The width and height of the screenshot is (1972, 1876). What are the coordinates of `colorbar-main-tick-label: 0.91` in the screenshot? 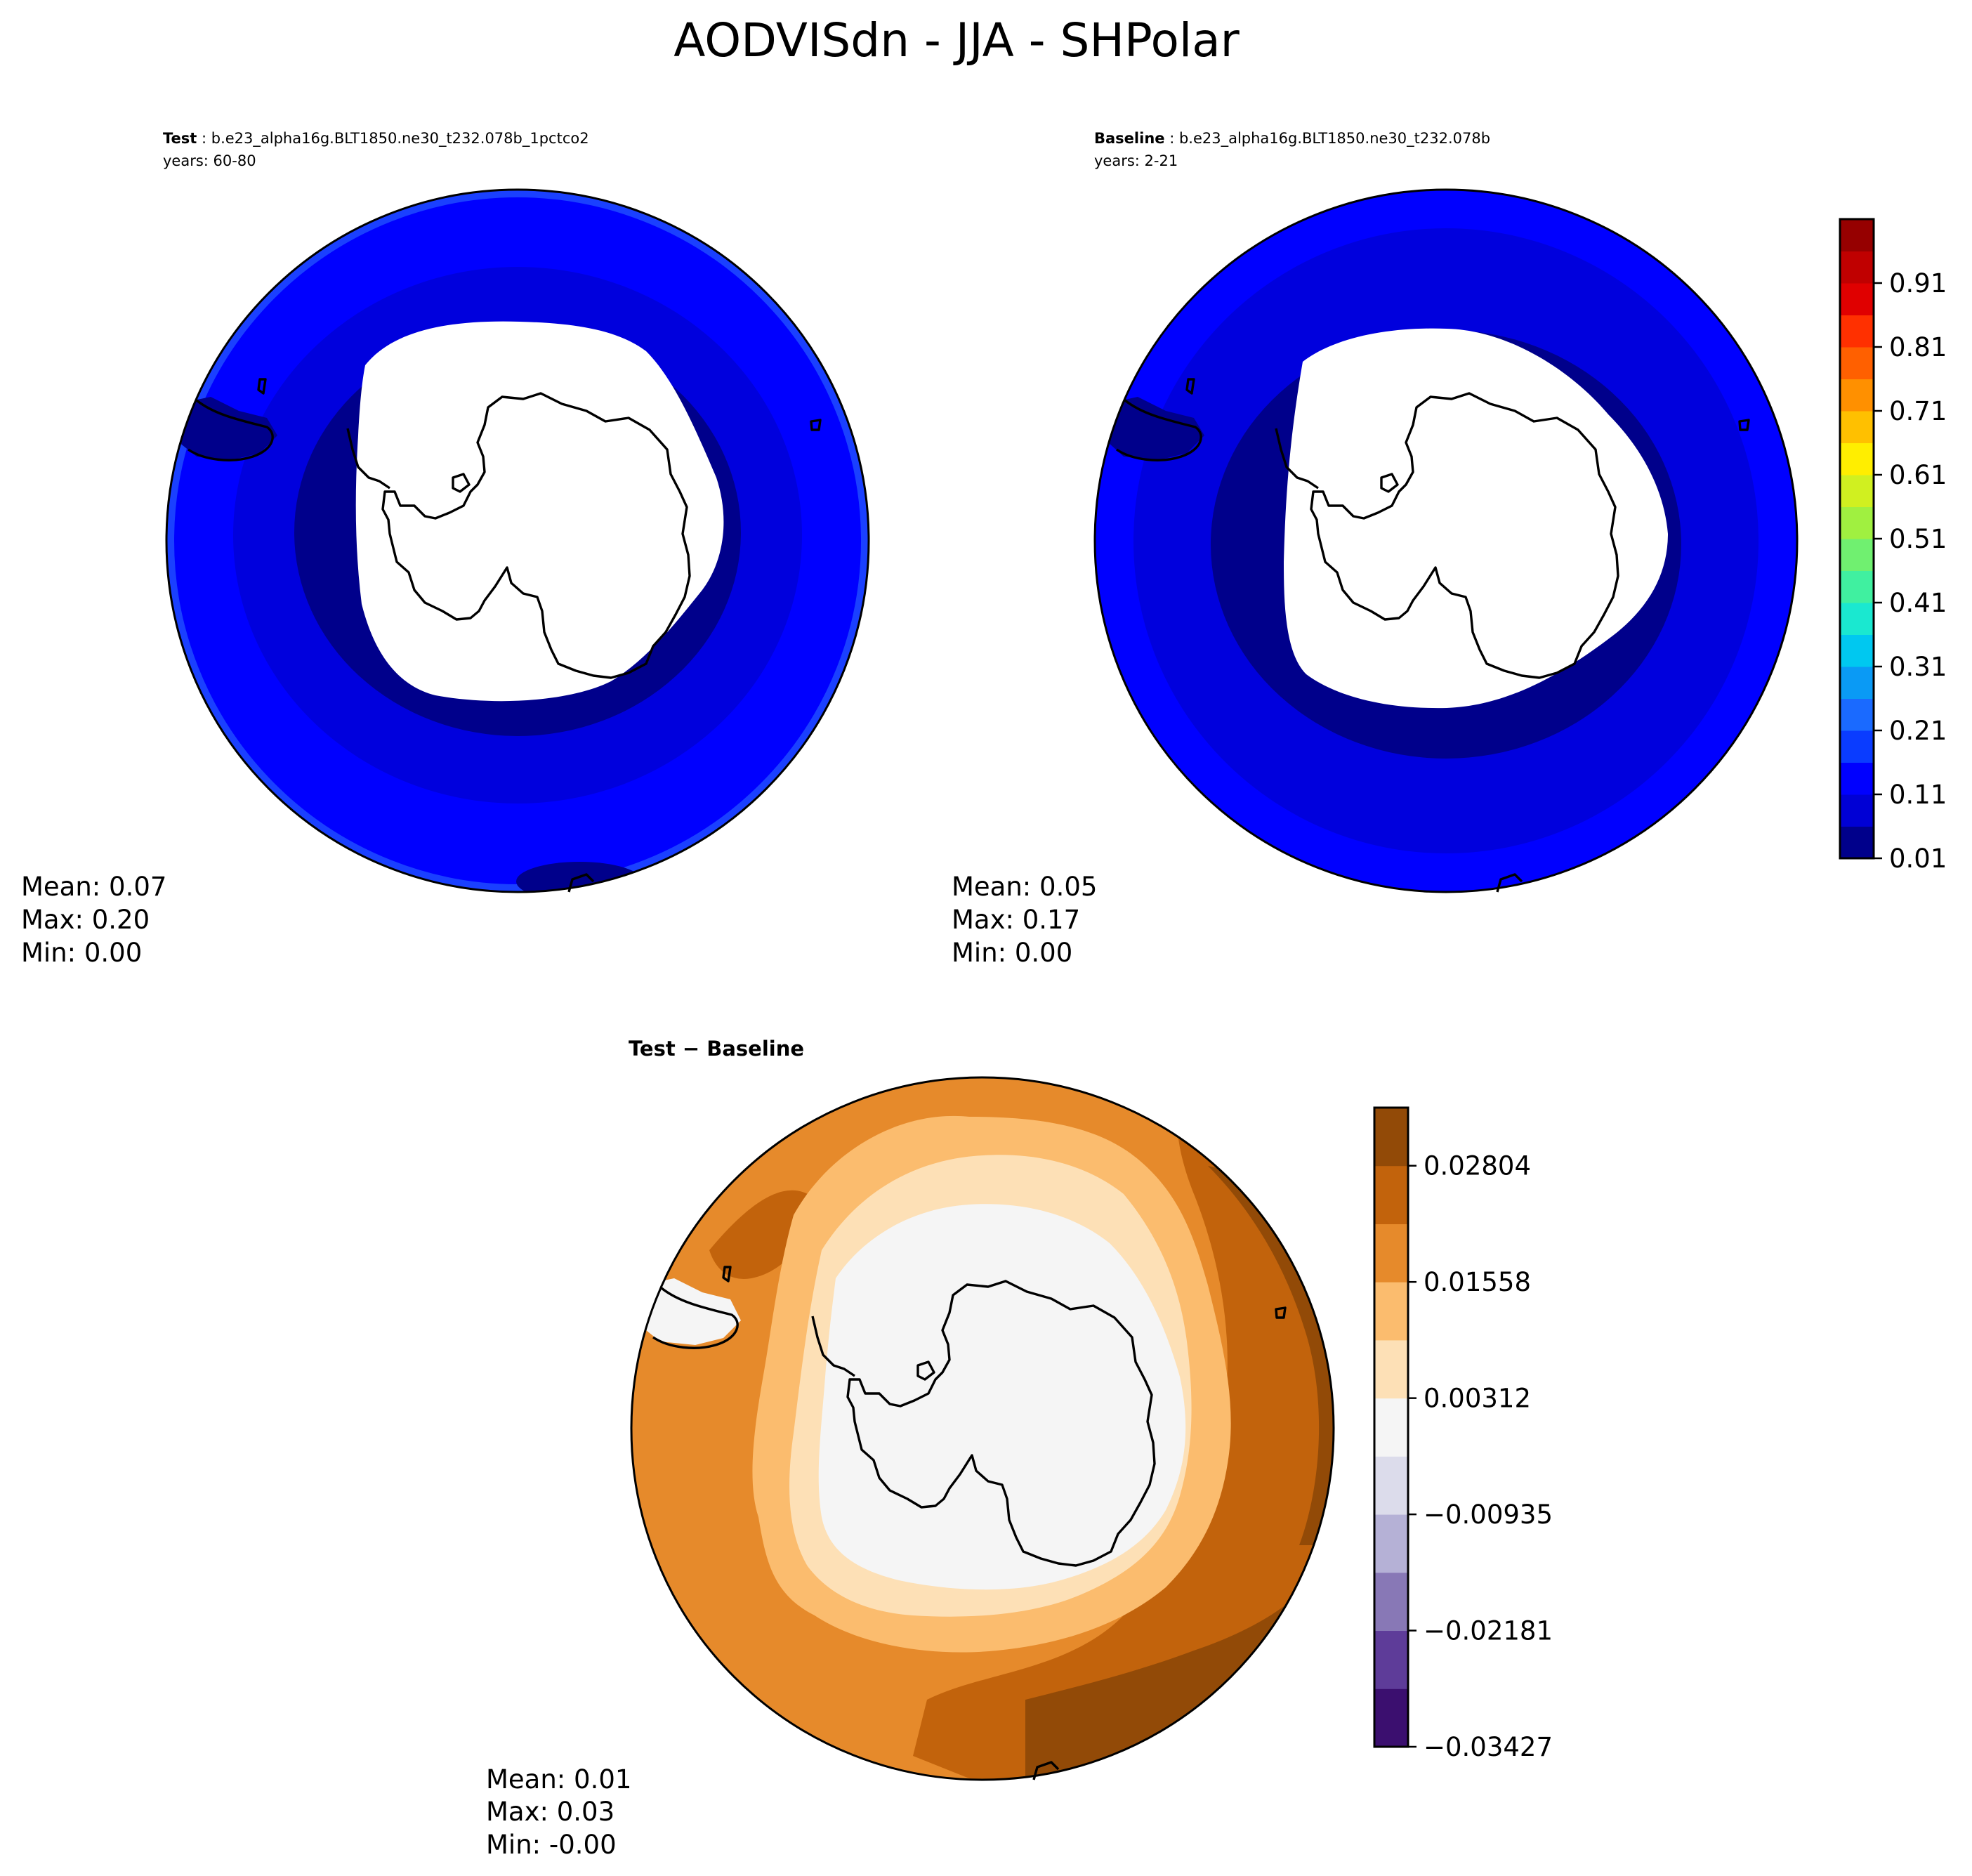 It's located at (1918, 283).